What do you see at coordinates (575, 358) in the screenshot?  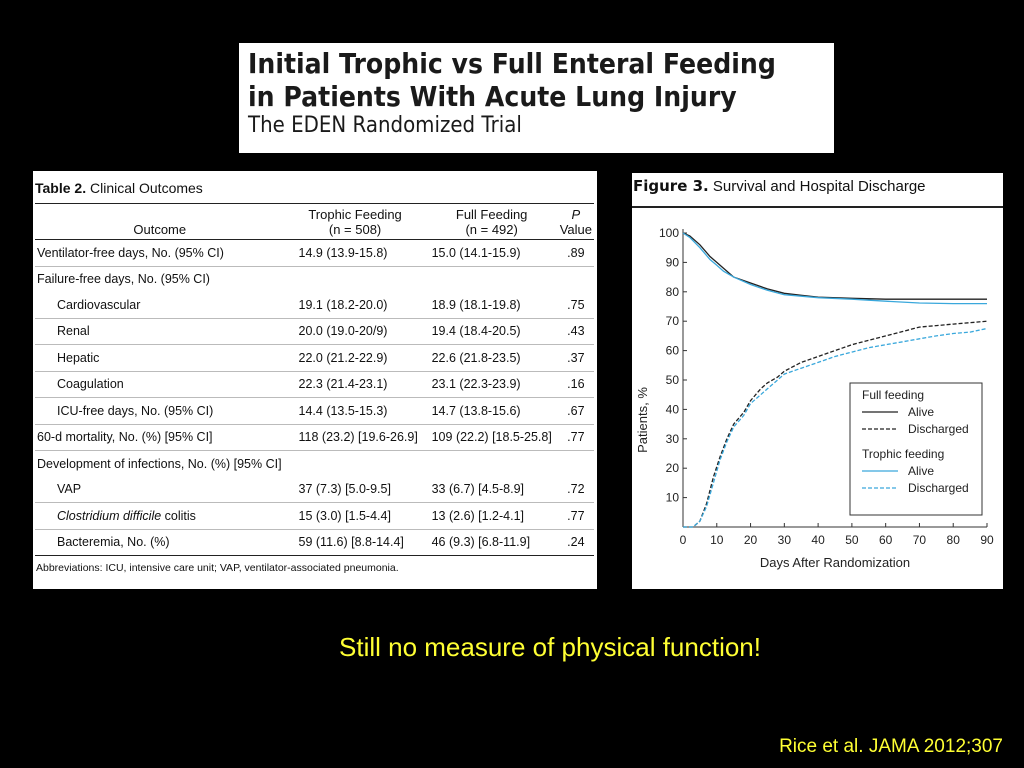 I see `p-value: .37` at bounding box center [575, 358].